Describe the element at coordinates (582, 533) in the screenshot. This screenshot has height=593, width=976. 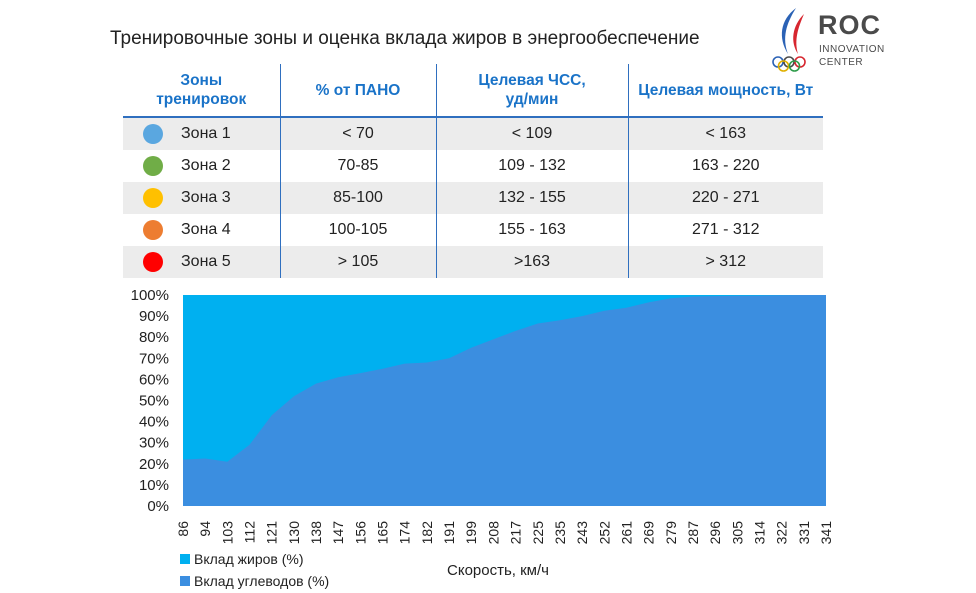
I see `x-tick-label: 243` at that location.